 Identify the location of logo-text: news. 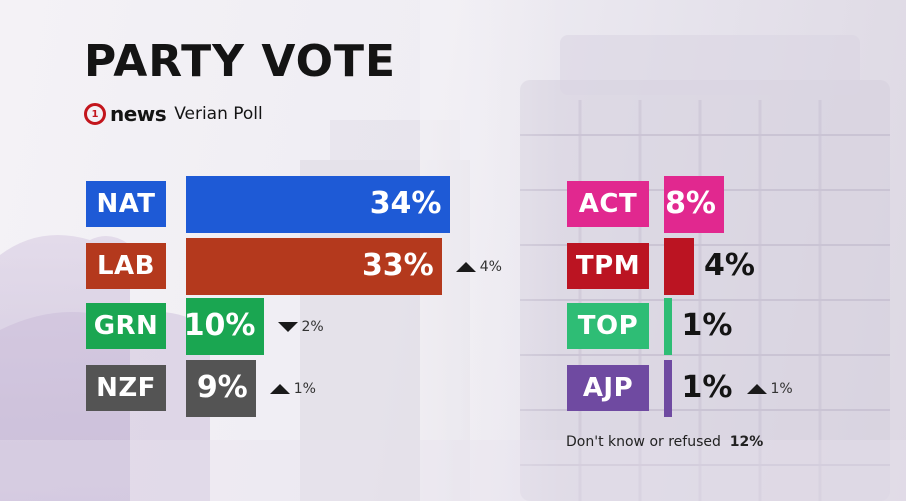
(138, 114).